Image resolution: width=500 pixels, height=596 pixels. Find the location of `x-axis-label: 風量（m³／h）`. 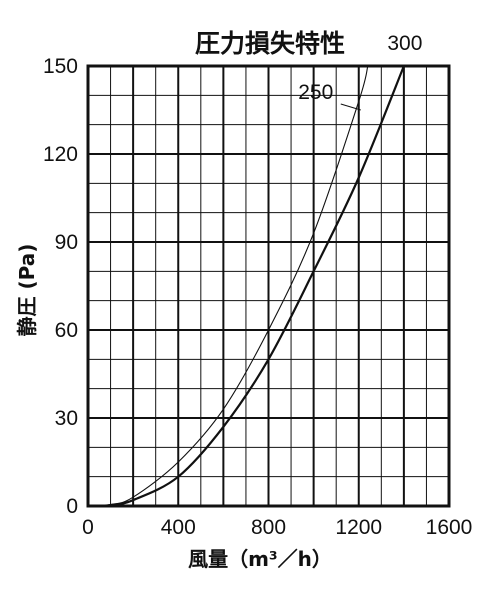

x-axis-label: 風量（m³／h） is located at coordinates (260, 559).